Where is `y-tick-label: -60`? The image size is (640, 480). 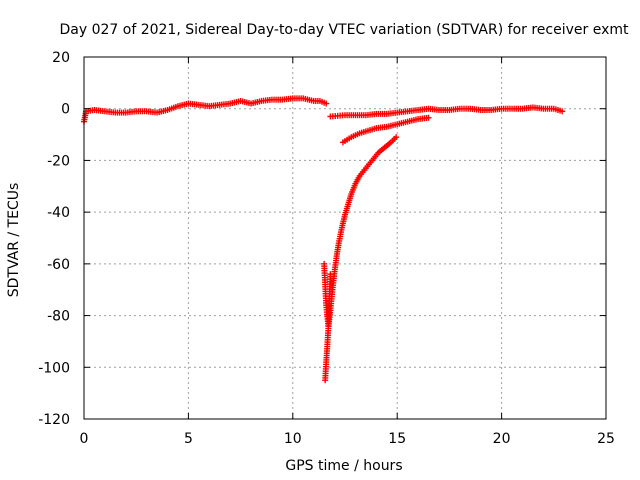 y-tick-label: -60 is located at coordinates (58, 265).